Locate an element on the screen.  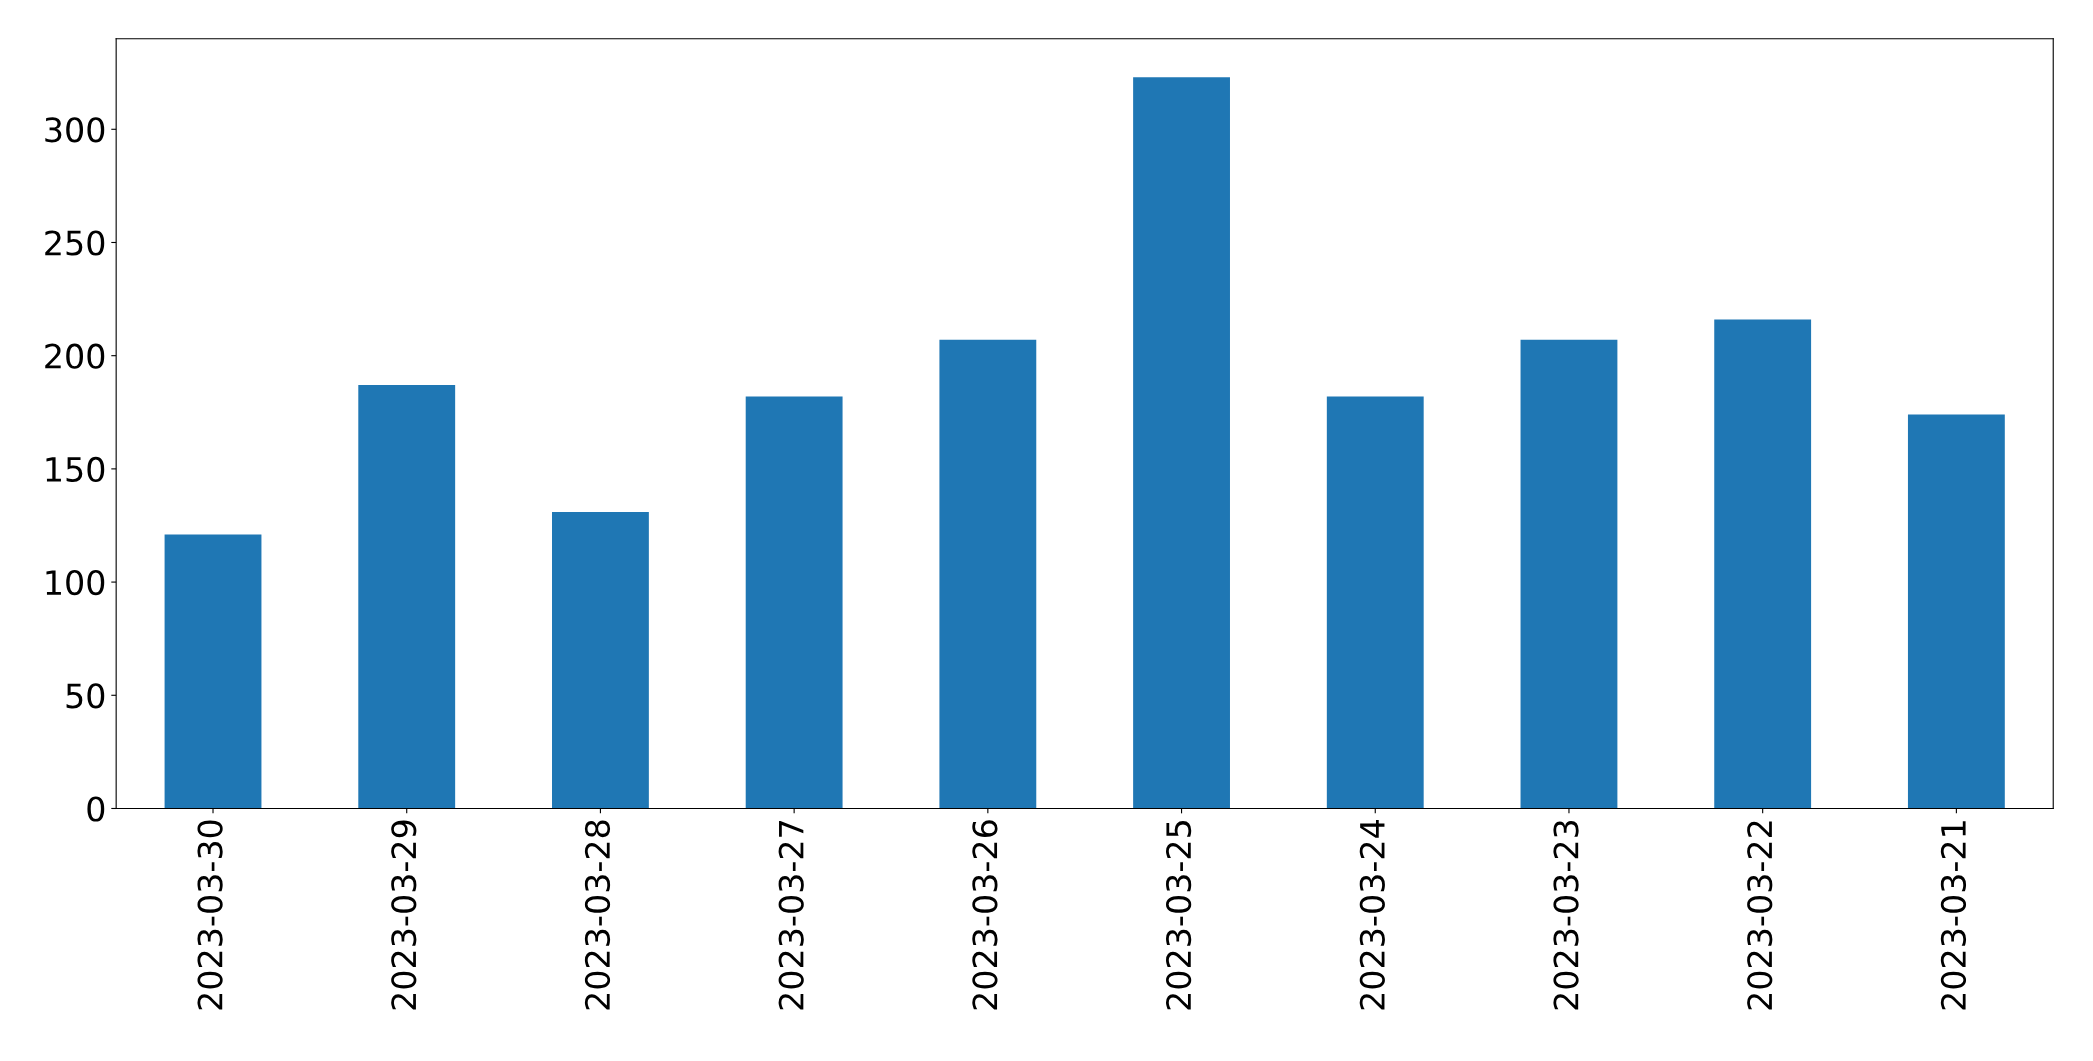
x-tick-label: 2023-03-27 is located at coordinates (791, 915).